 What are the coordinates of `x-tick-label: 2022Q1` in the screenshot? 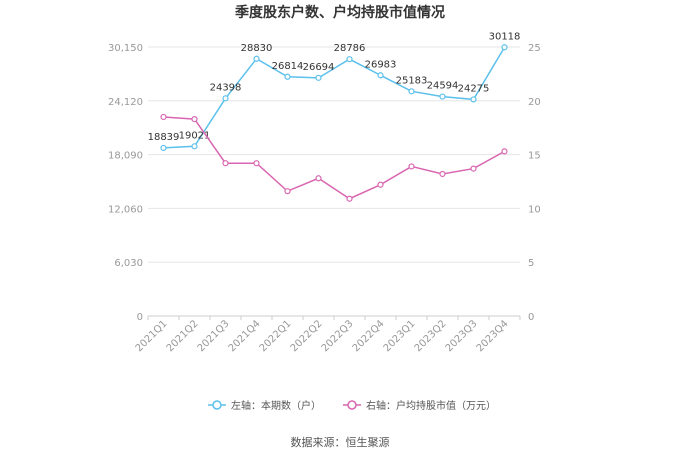 It's located at (276, 336).